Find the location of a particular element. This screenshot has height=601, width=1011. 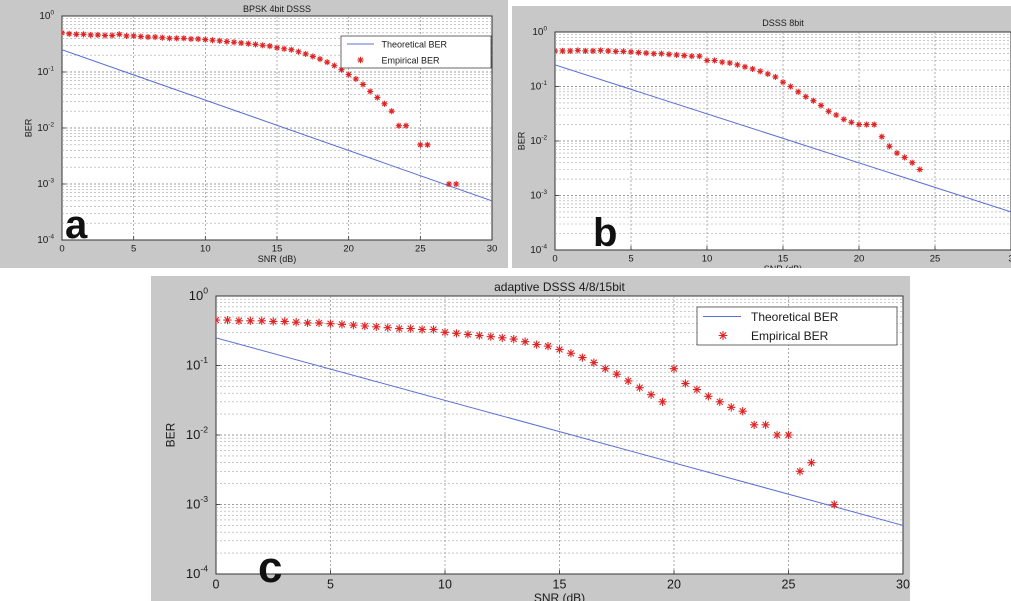

panel-letter: a is located at coordinates (76, 225).